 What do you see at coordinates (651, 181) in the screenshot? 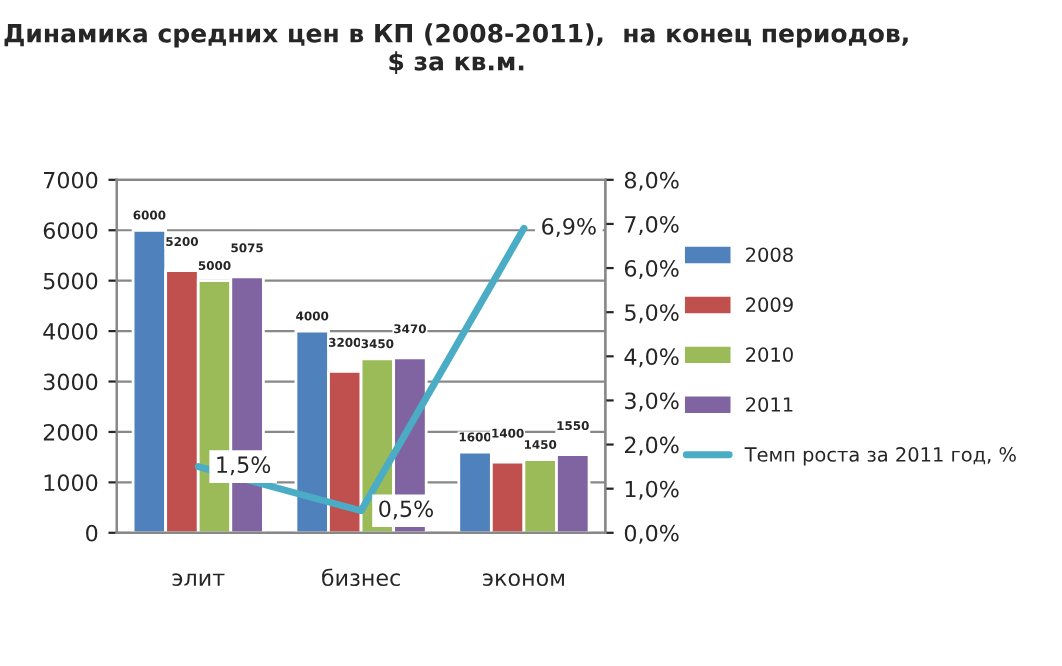
I see `y2-tick-label: 8,0%` at bounding box center [651, 181].